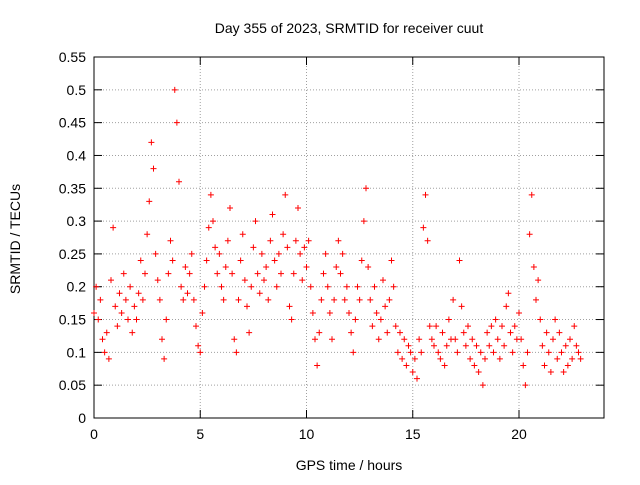 This screenshot has width=640, height=485. Describe the element at coordinates (94, 434) in the screenshot. I see `x-tick-label: 0` at that location.